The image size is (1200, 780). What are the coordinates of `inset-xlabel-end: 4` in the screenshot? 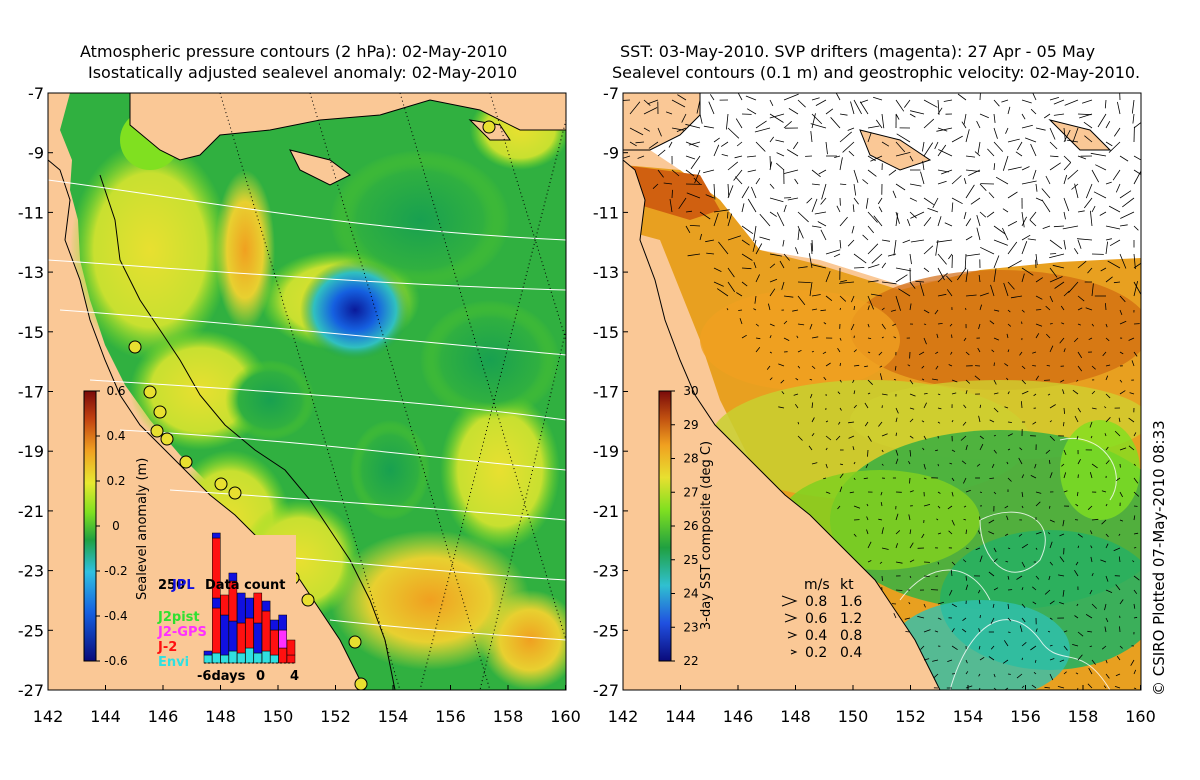 It's located at (294, 676).